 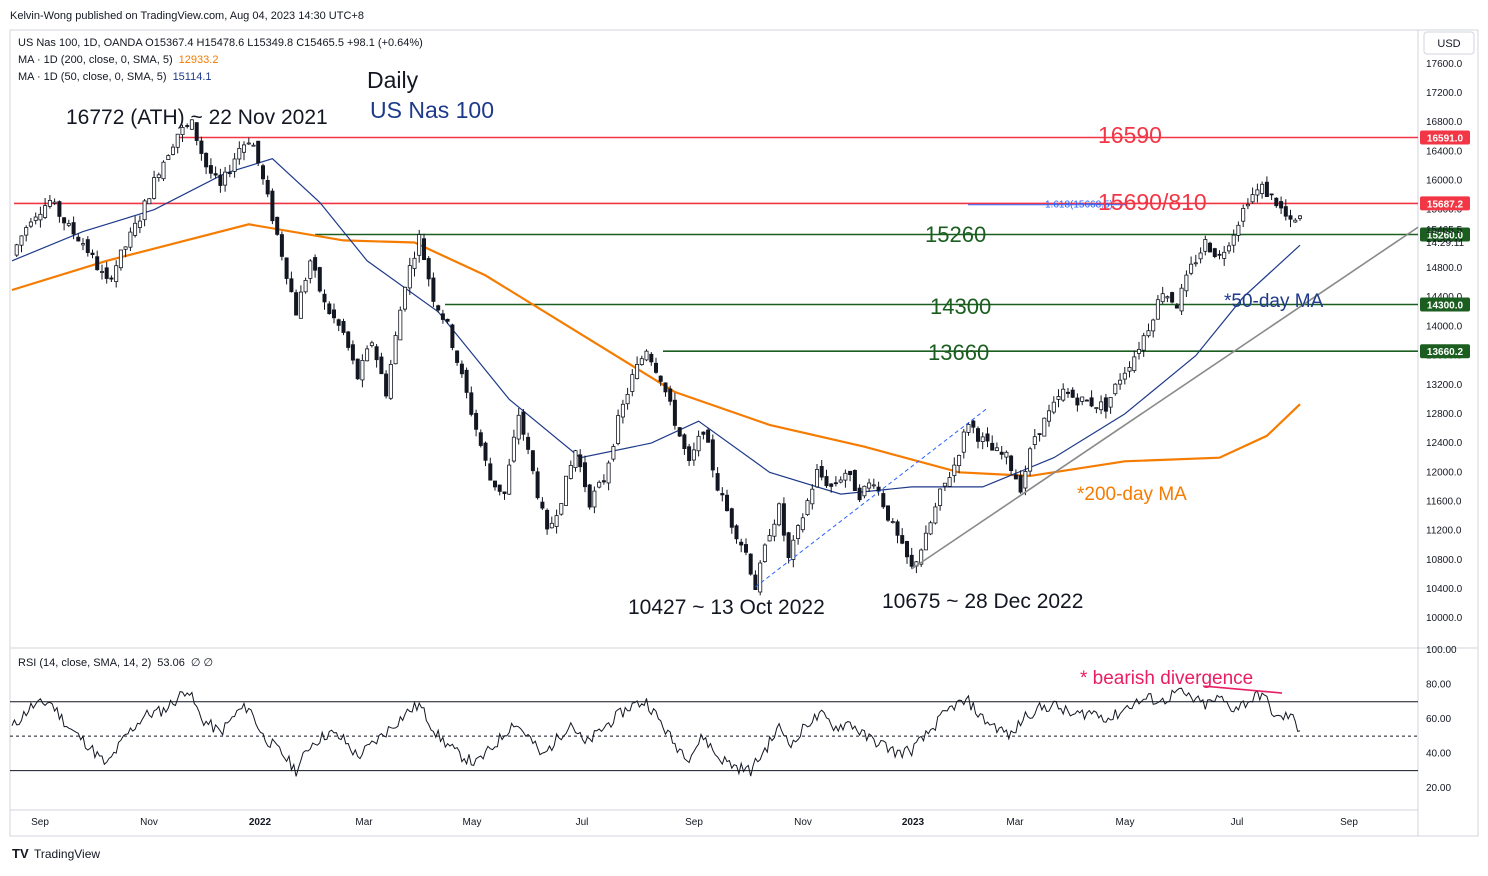 I want to click on tradingview-logo: TV TradingView, so click(x=56, y=853).